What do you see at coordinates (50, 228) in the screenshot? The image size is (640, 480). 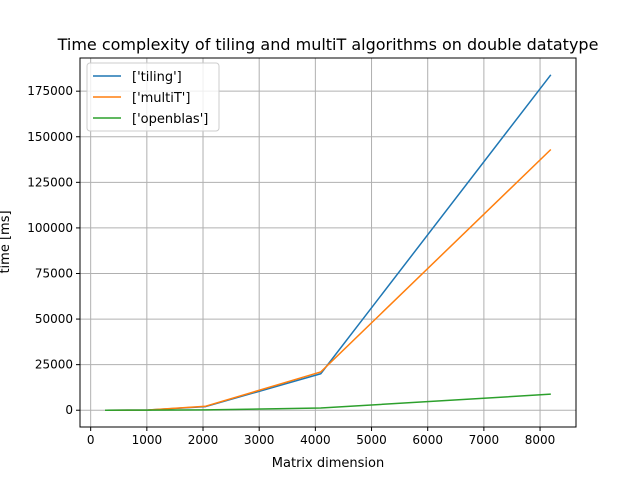 I see `y-tick-label: 100000` at bounding box center [50, 228].